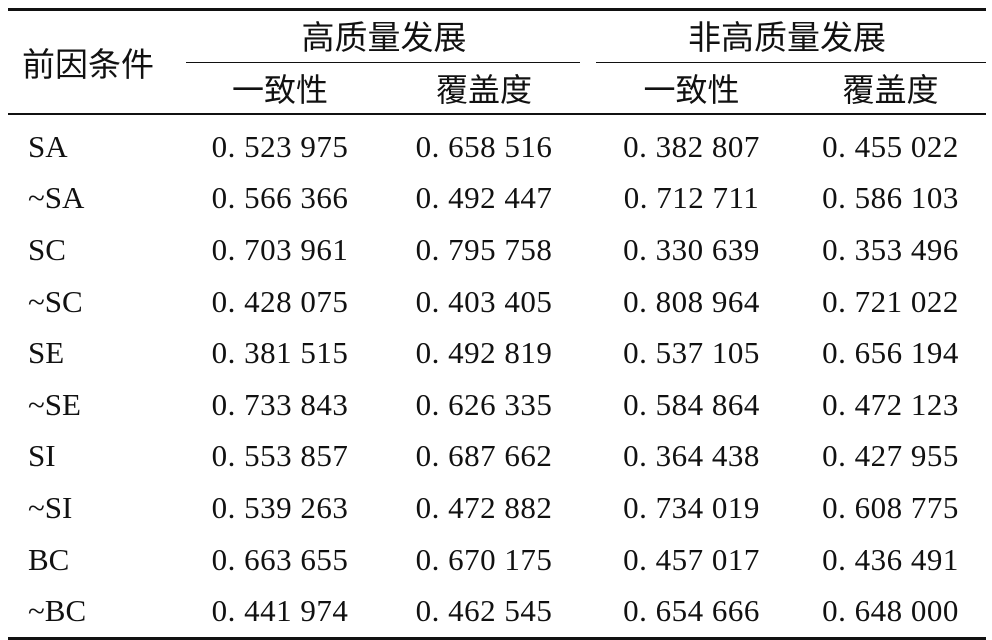 This screenshot has width=992, height=640. I want to click on row-label: ~SA, so click(56, 198).